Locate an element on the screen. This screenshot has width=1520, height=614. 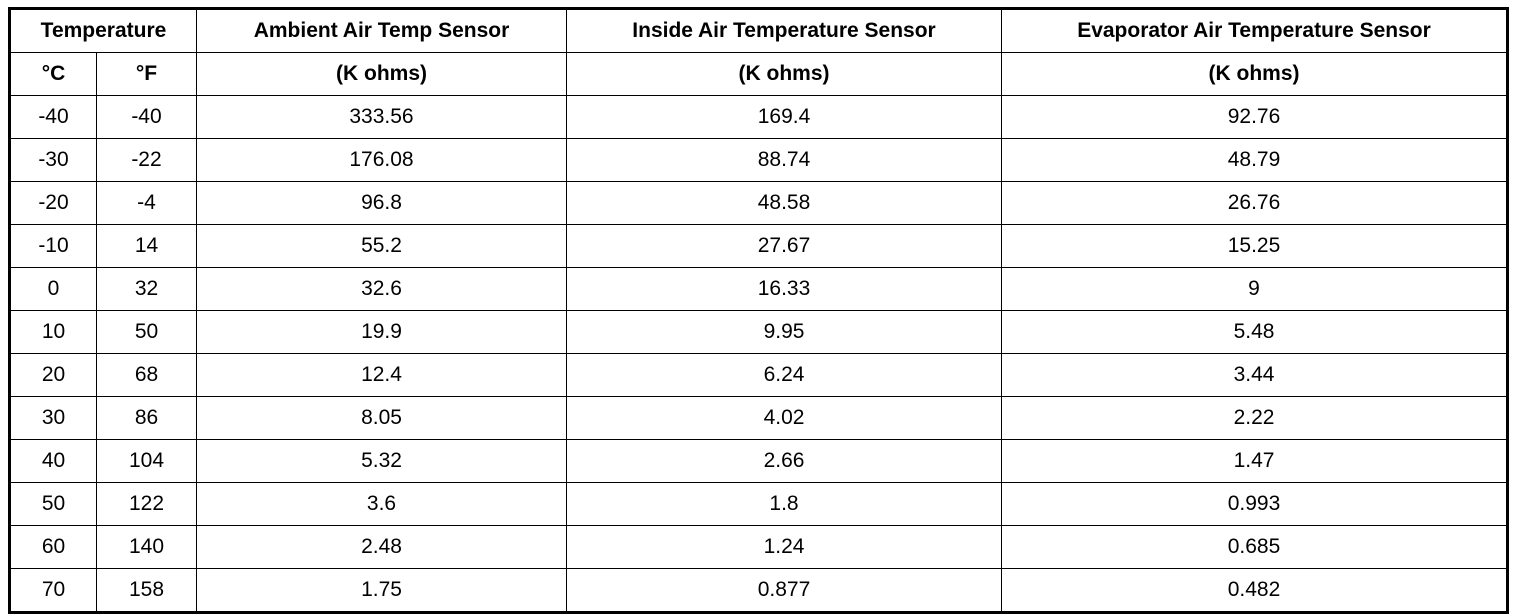
header-cell: Temperature is located at coordinates (103, 30).